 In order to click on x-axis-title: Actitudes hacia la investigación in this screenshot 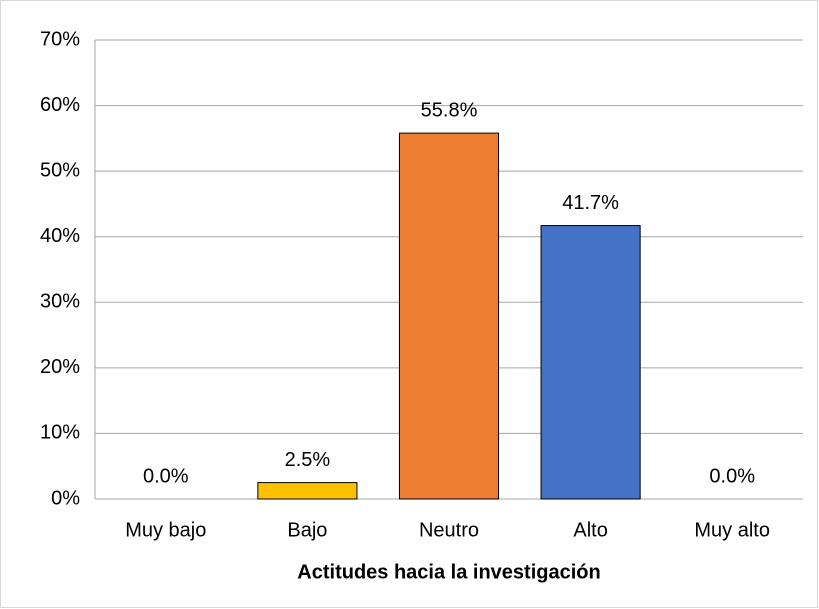, I will do `click(448, 572)`.